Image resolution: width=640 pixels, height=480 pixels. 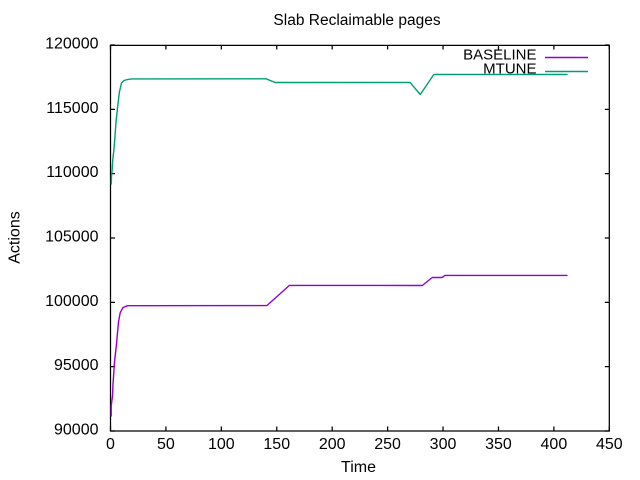 I want to click on svg-text: BASELINE, so click(x=499, y=55).